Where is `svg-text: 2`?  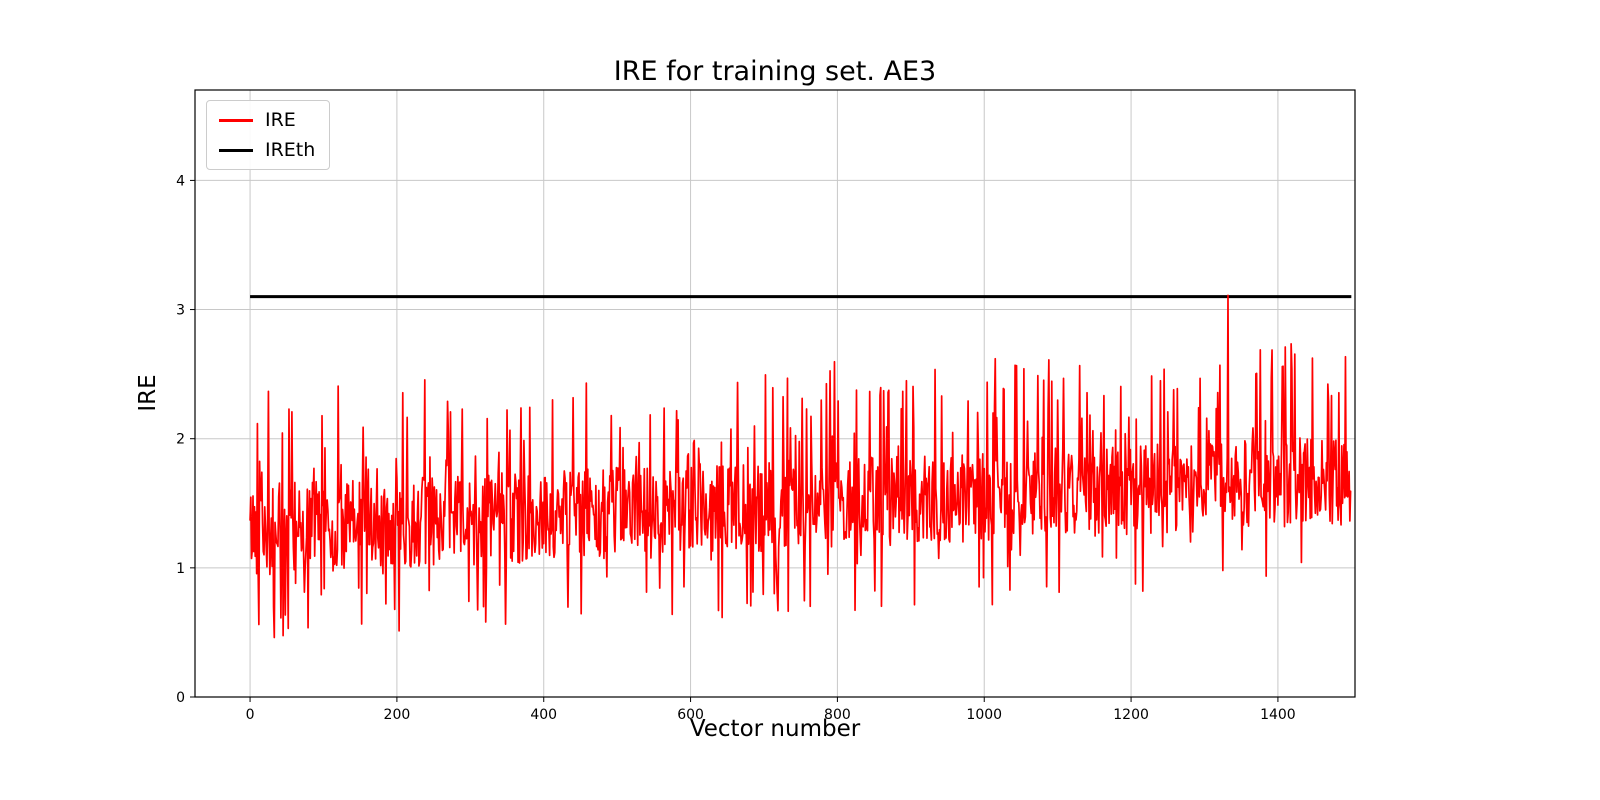 svg-text: 2 is located at coordinates (180, 440).